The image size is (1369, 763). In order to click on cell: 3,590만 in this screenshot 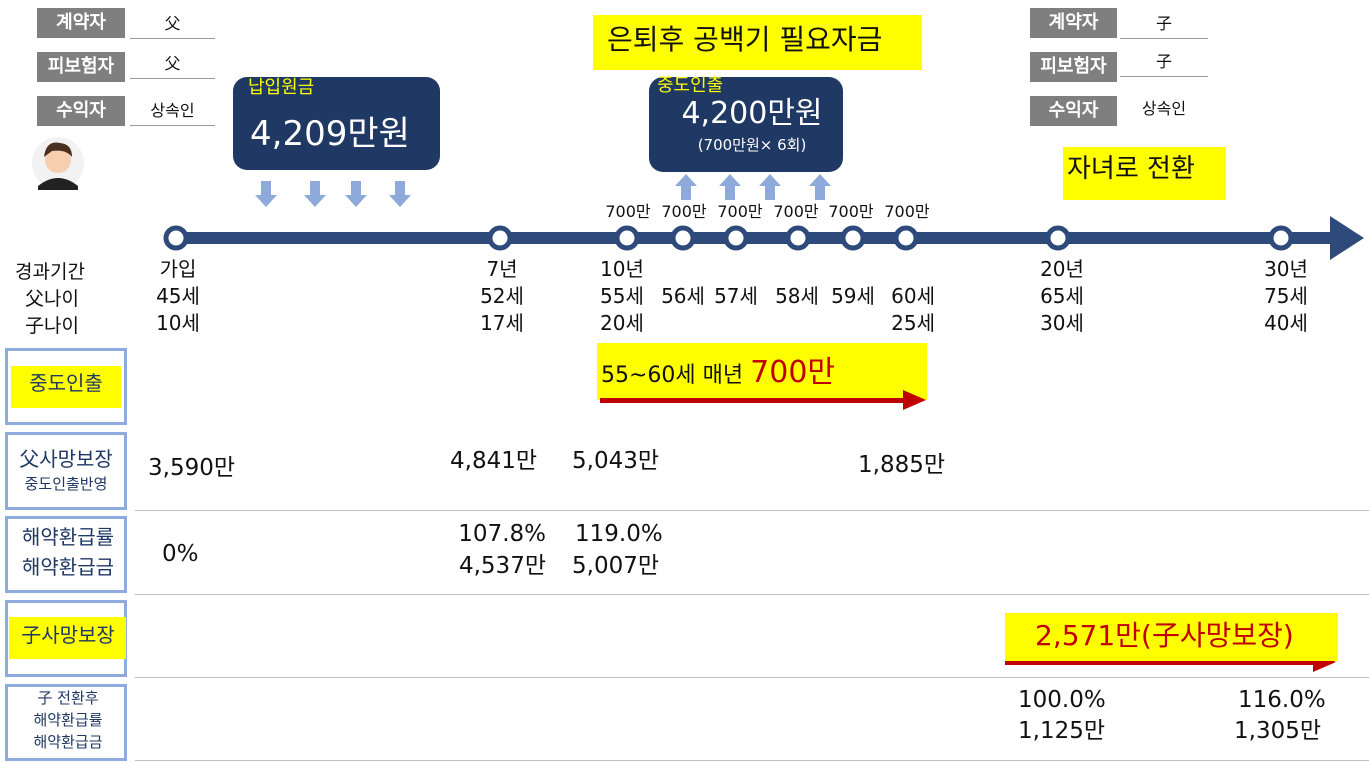, I will do `click(192, 468)`.